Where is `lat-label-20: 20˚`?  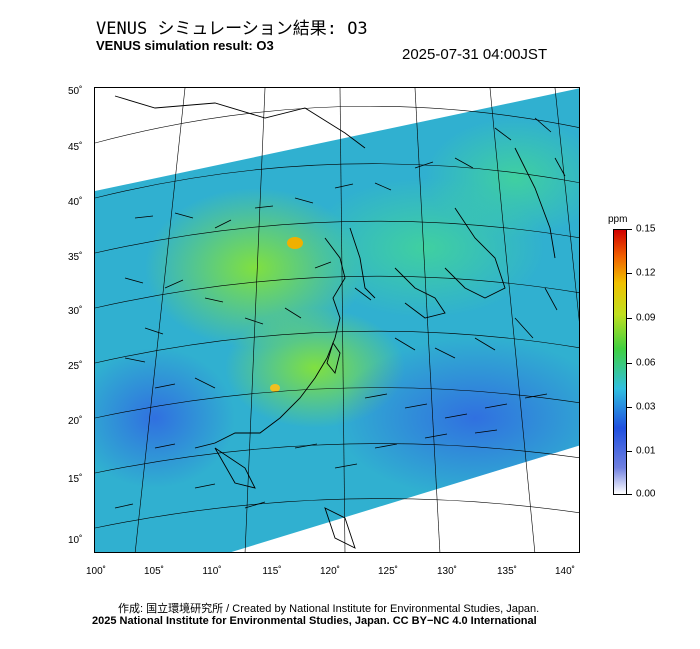 lat-label-20: 20˚ is located at coordinates (75, 421).